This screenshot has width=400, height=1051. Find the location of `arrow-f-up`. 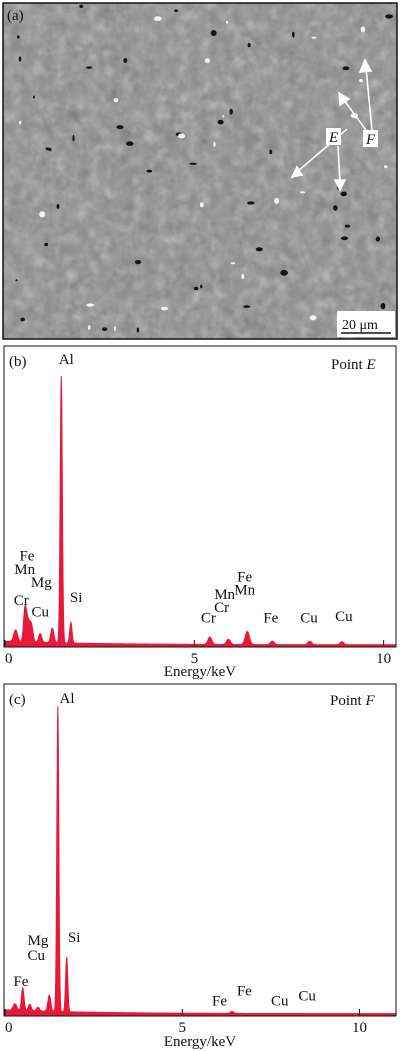

arrow-f-up is located at coordinates (369, 99).